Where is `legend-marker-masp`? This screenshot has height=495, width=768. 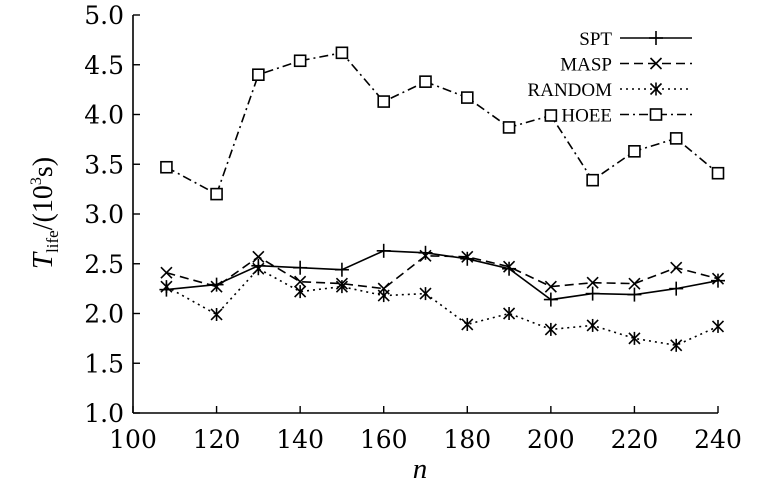
legend-marker-masp is located at coordinates (656, 63).